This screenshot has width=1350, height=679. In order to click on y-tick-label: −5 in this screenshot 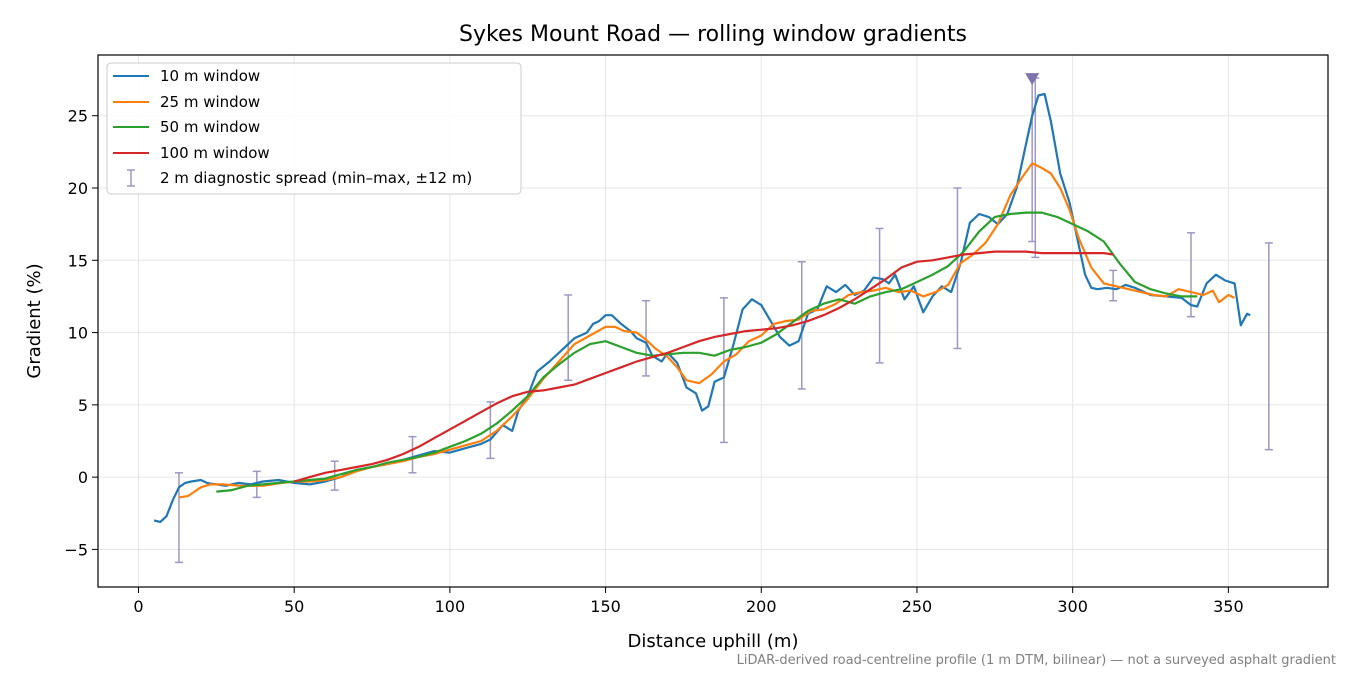, I will do `click(76, 549)`.